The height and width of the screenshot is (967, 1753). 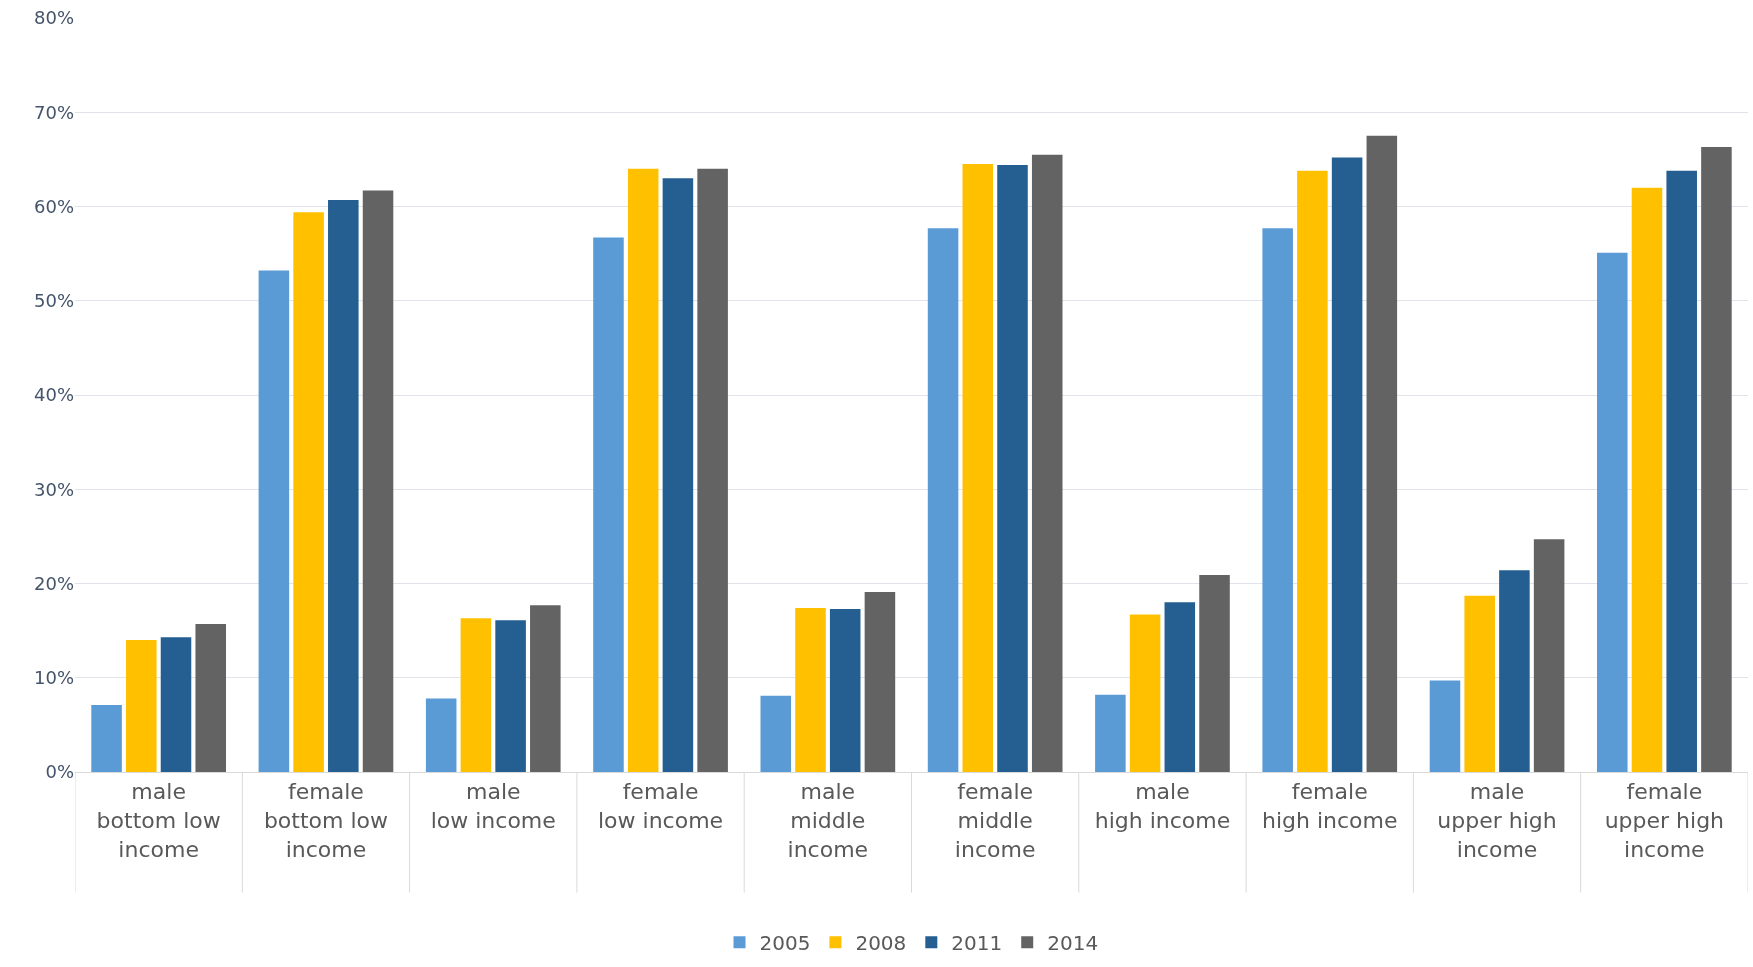 I want to click on y-tick-label: 80%, so click(x=53, y=18).